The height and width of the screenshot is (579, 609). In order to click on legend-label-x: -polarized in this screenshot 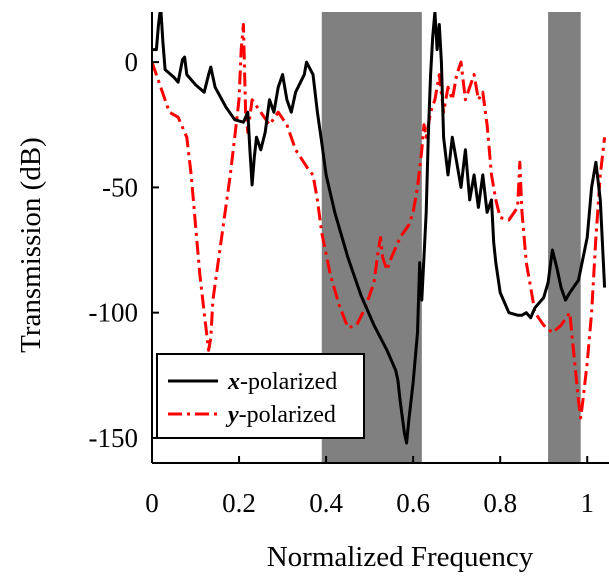, I will do `click(288, 382)`.